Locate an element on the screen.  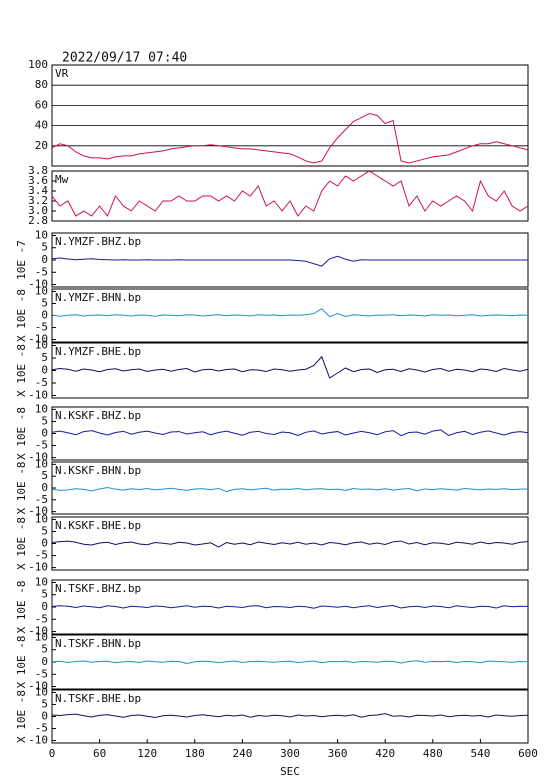
x-tick-label: 420 is located at coordinates (385, 753).